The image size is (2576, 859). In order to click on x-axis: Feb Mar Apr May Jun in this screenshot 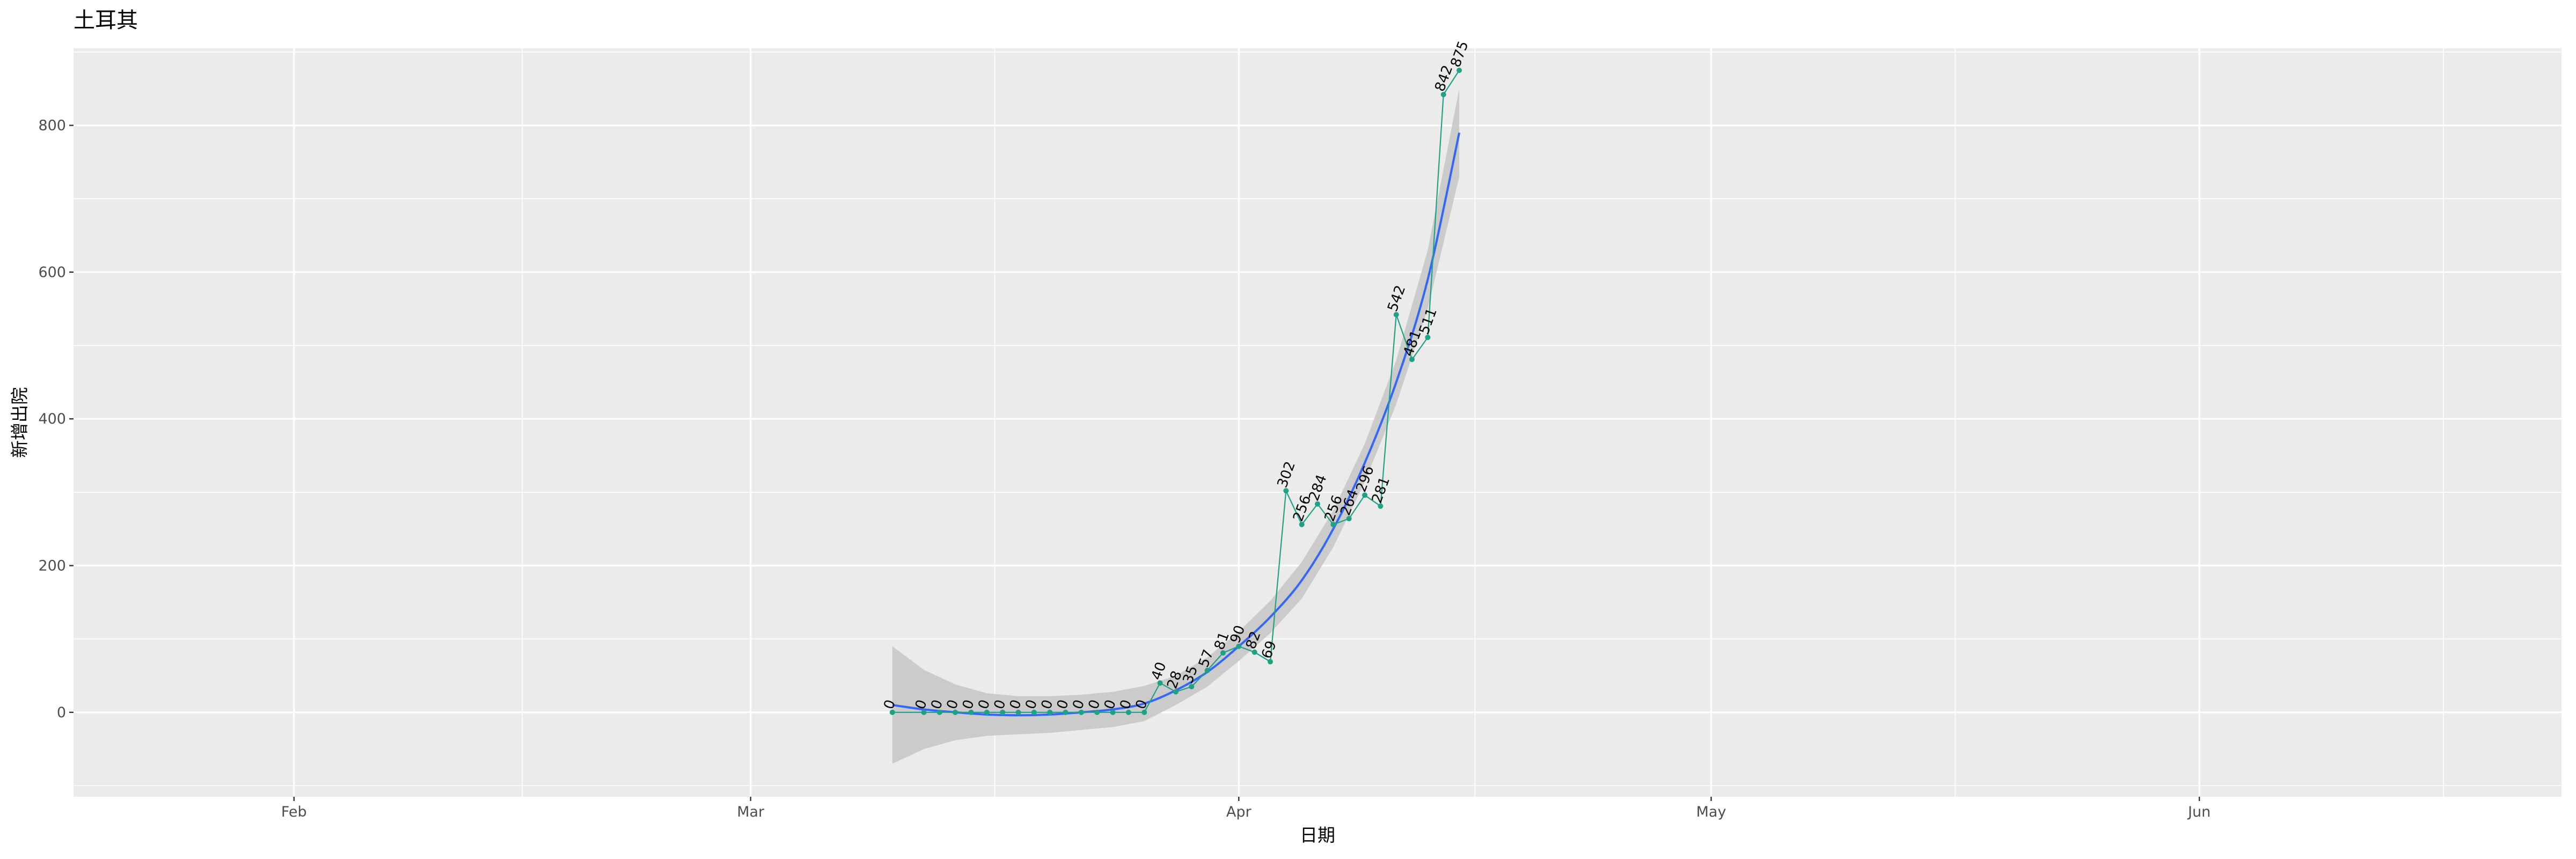, I will do `click(1246, 808)`.